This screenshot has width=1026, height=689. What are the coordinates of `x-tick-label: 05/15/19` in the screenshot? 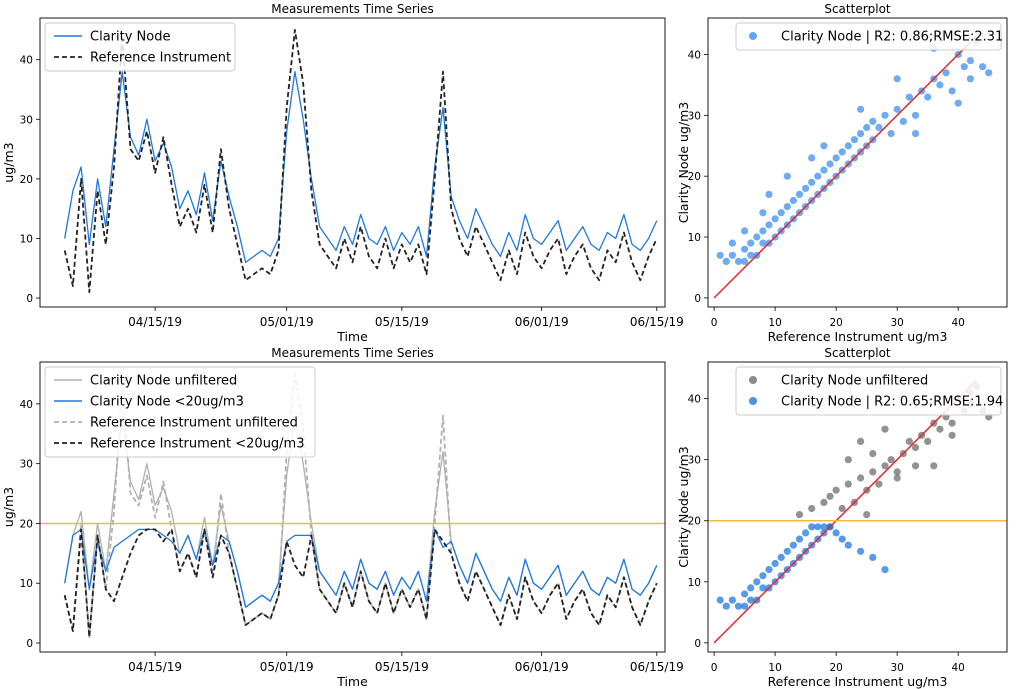 It's located at (402, 322).